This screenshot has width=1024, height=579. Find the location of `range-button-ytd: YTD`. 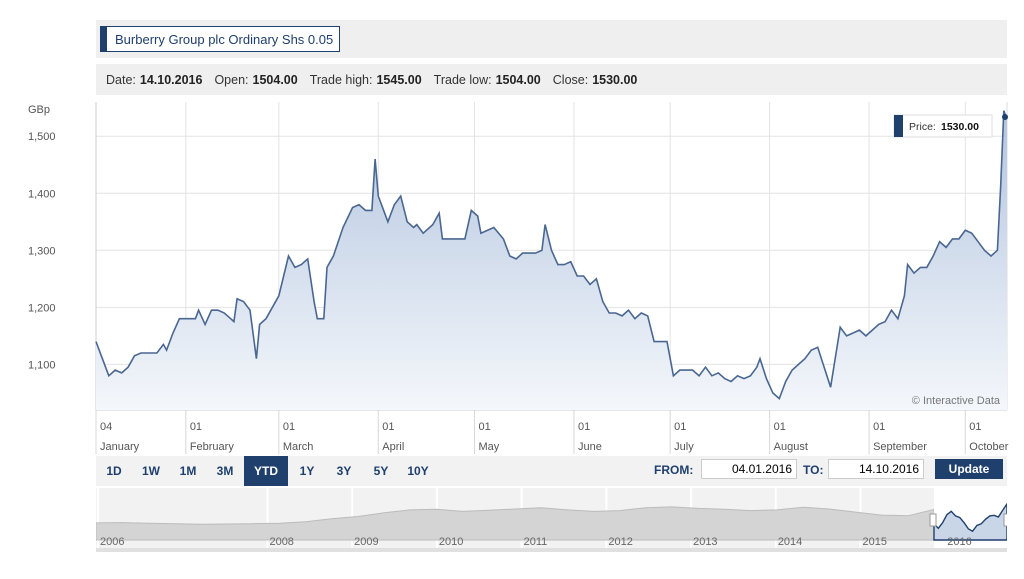

range-button-ytd: YTD is located at coordinates (266, 471).